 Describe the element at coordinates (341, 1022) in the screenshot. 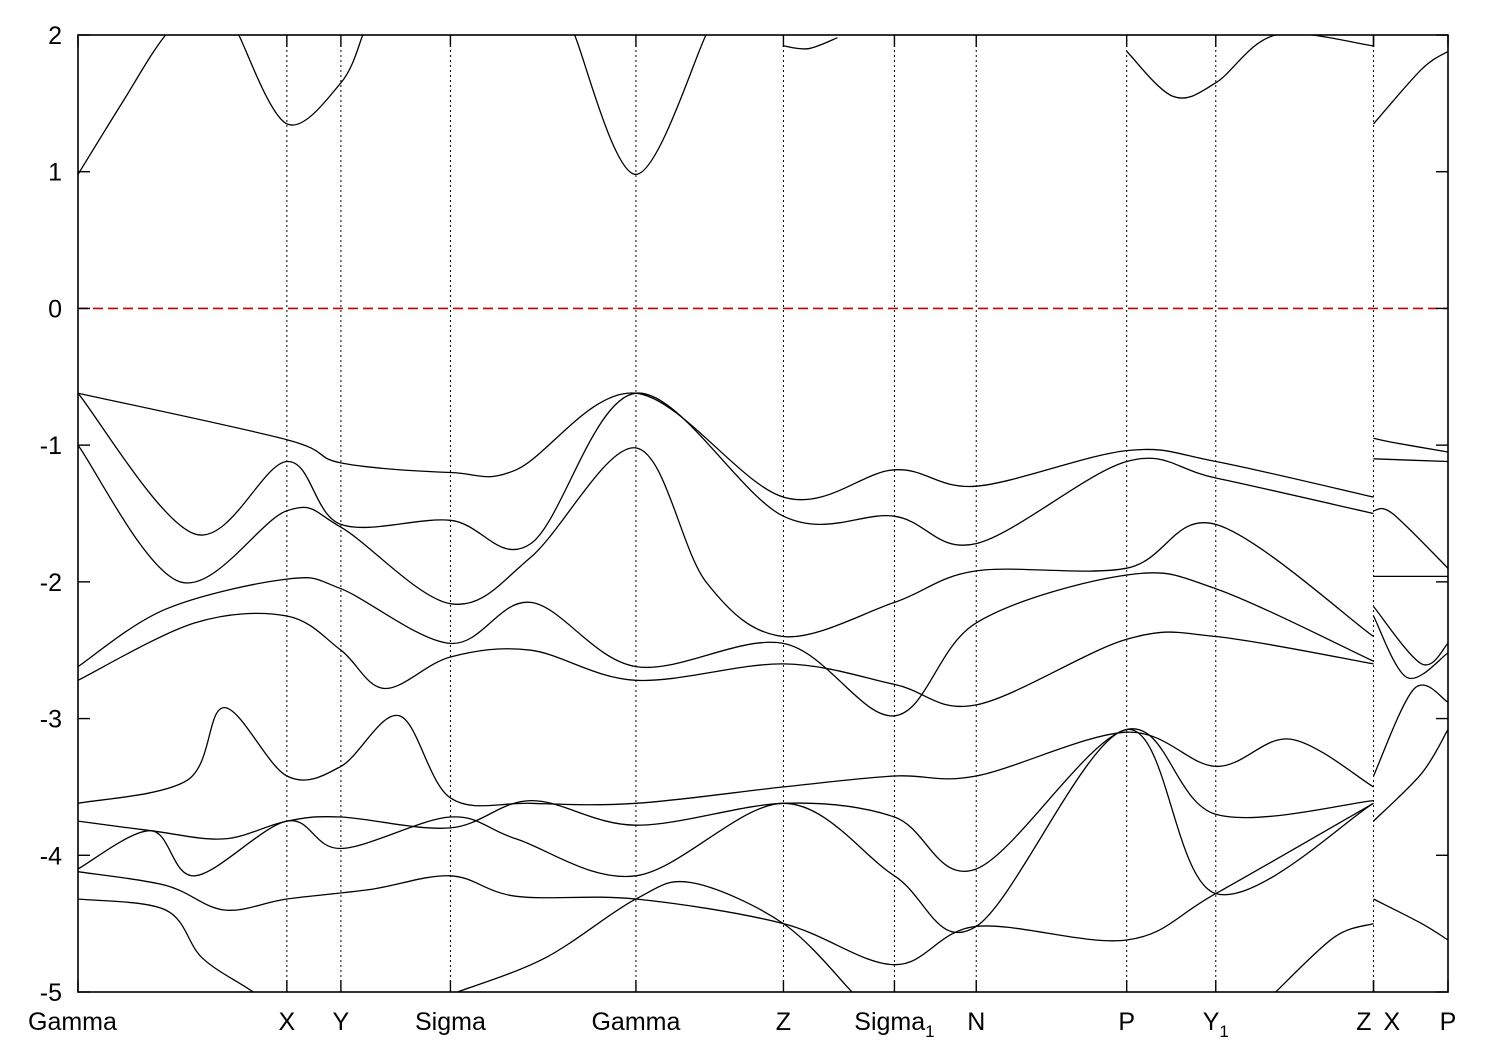

I see `kpoint-label: Y` at that location.